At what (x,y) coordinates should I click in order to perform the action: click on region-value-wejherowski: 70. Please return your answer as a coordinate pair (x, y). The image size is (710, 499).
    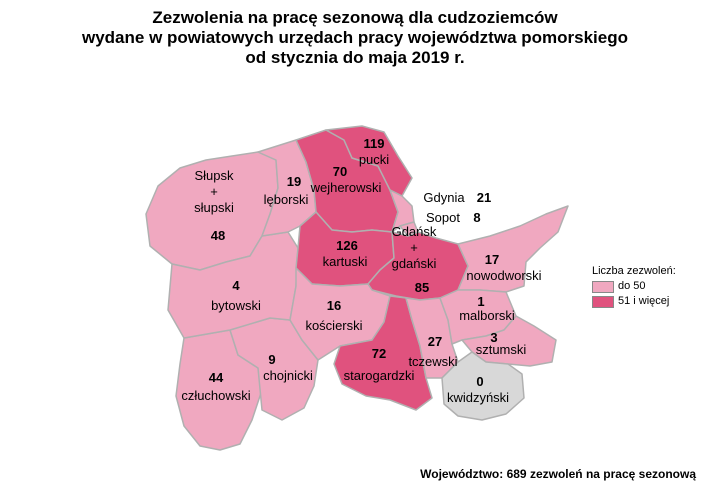
    Looking at the image, I should click on (340, 171).